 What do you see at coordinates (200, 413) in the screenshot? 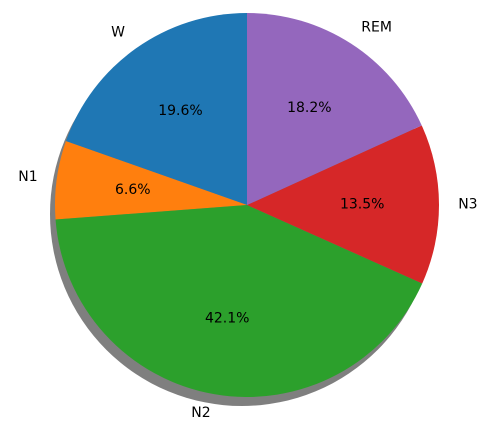
I see `slice-label-n2: N2` at bounding box center [200, 413].